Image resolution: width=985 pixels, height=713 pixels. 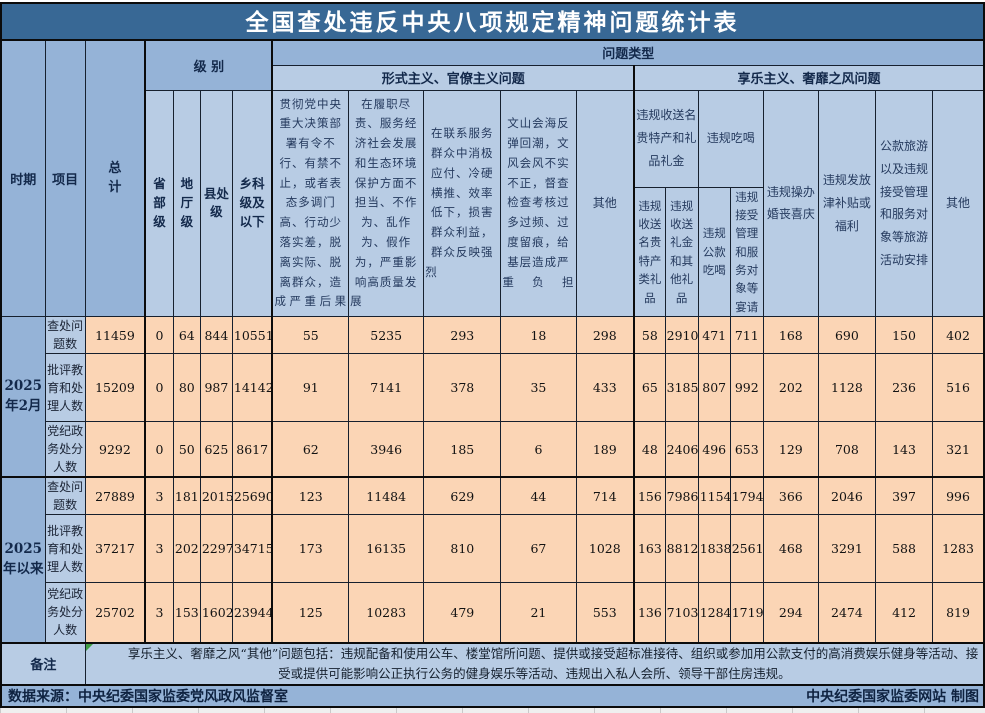 I want to click on value-cell: 37217, so click(x=115, y=549).